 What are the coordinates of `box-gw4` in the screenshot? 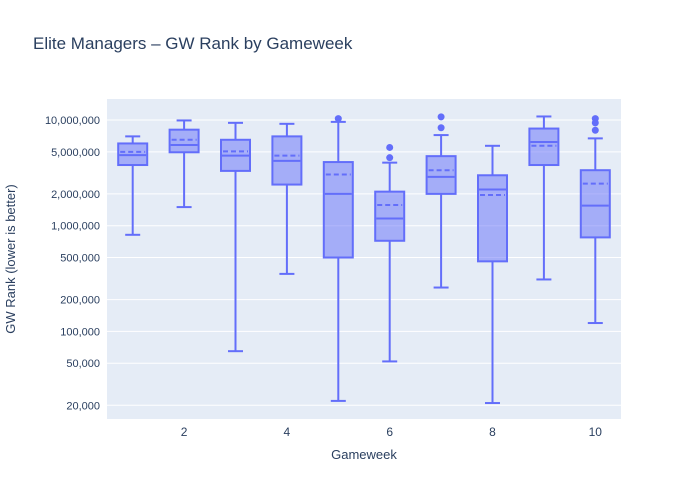 It's located at (287, 198).